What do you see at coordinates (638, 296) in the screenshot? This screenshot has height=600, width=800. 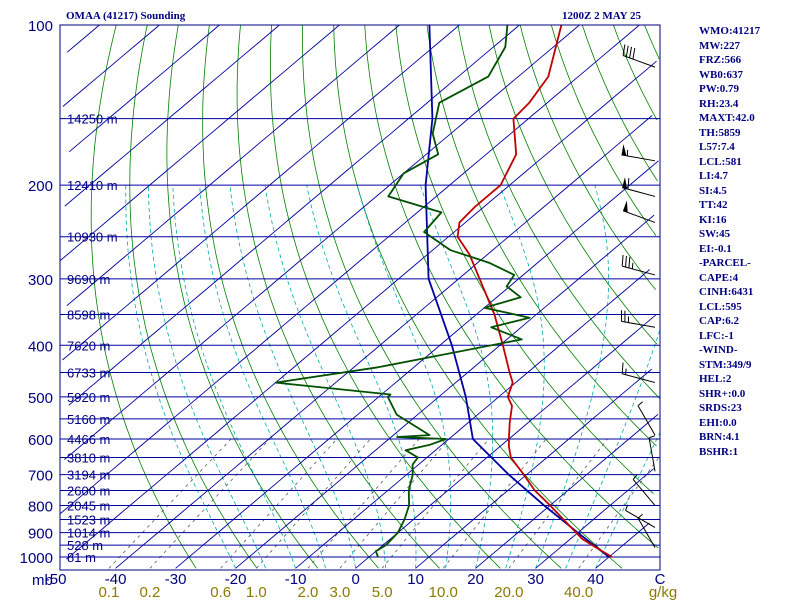 I see `wind-barbs` at bounding box center [638, 296].